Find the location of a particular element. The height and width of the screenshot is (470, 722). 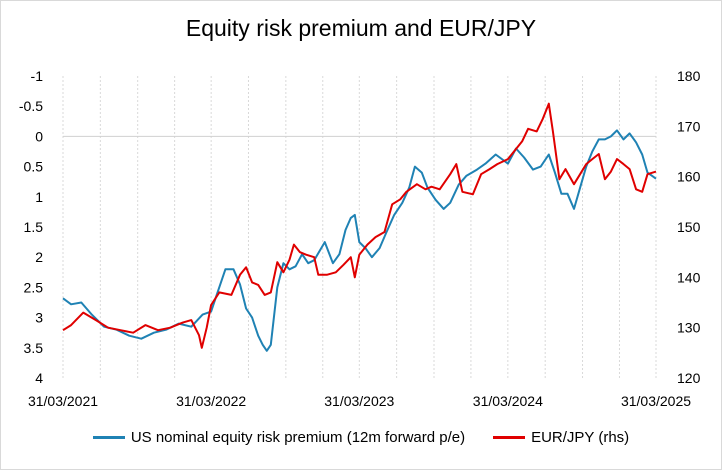

legend-label-eurjpy: EUR/JPY (rhs) is located at coordinates (580, 437).